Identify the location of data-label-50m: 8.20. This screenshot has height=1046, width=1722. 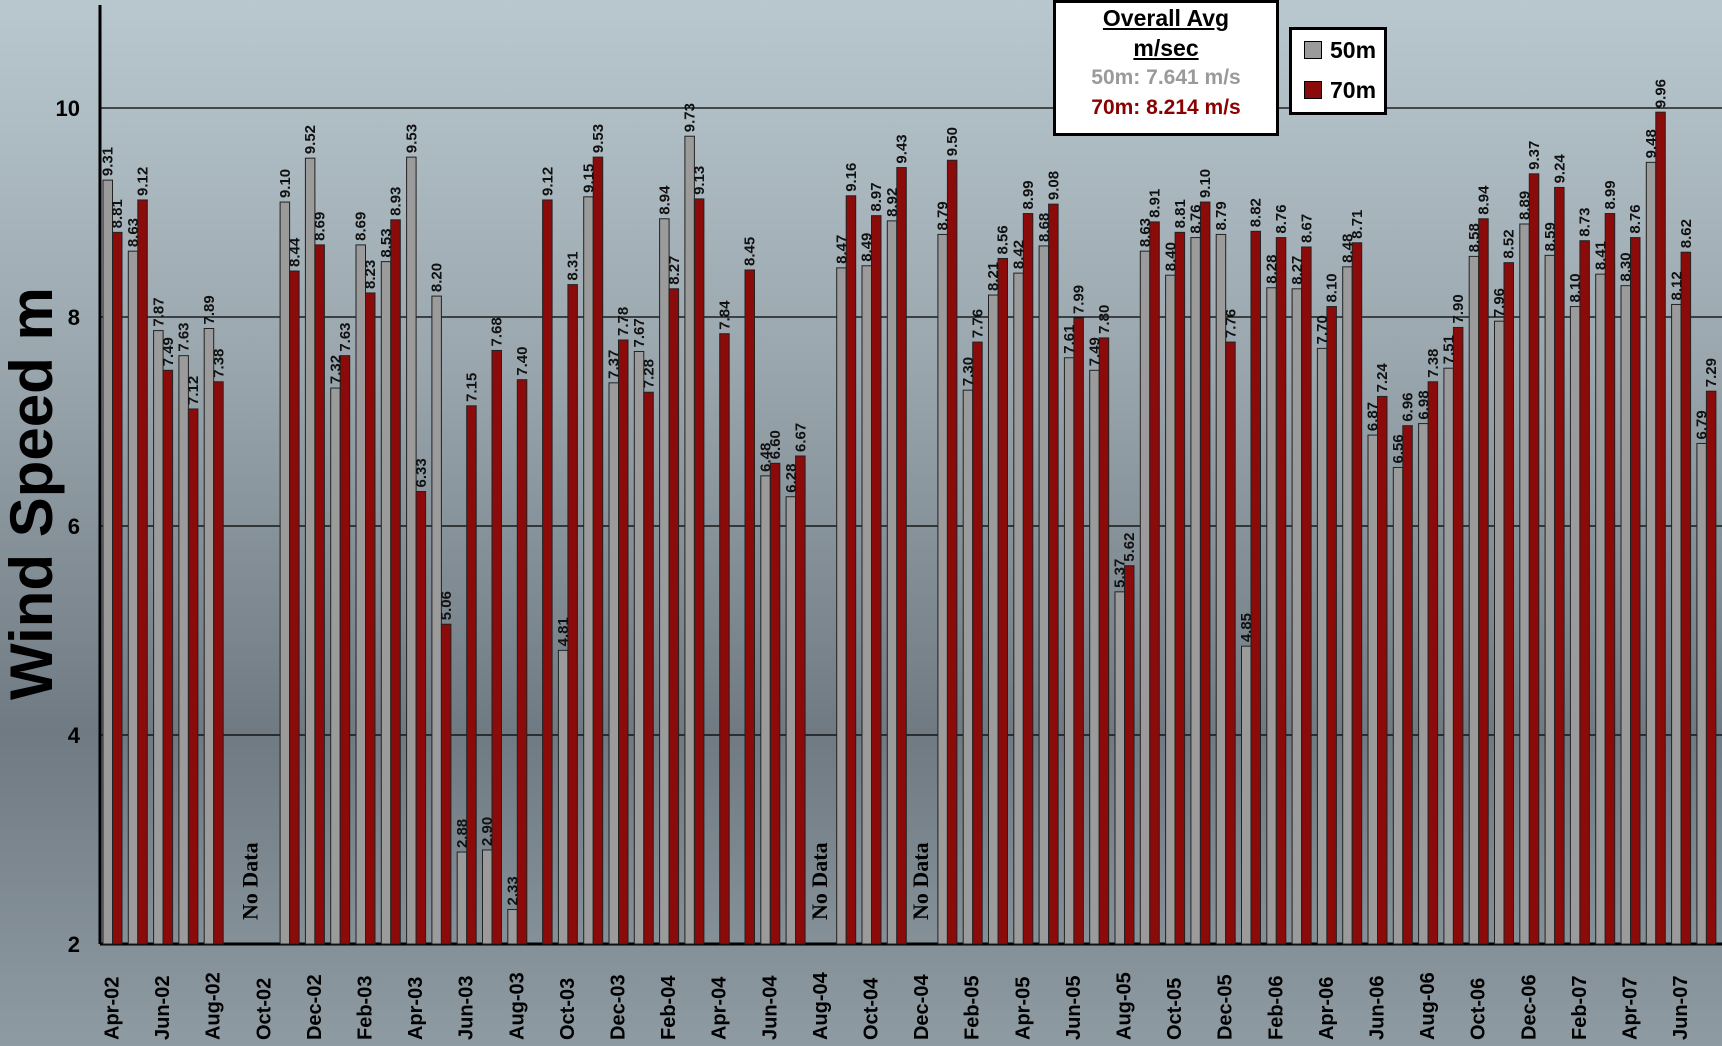
(437, 277).